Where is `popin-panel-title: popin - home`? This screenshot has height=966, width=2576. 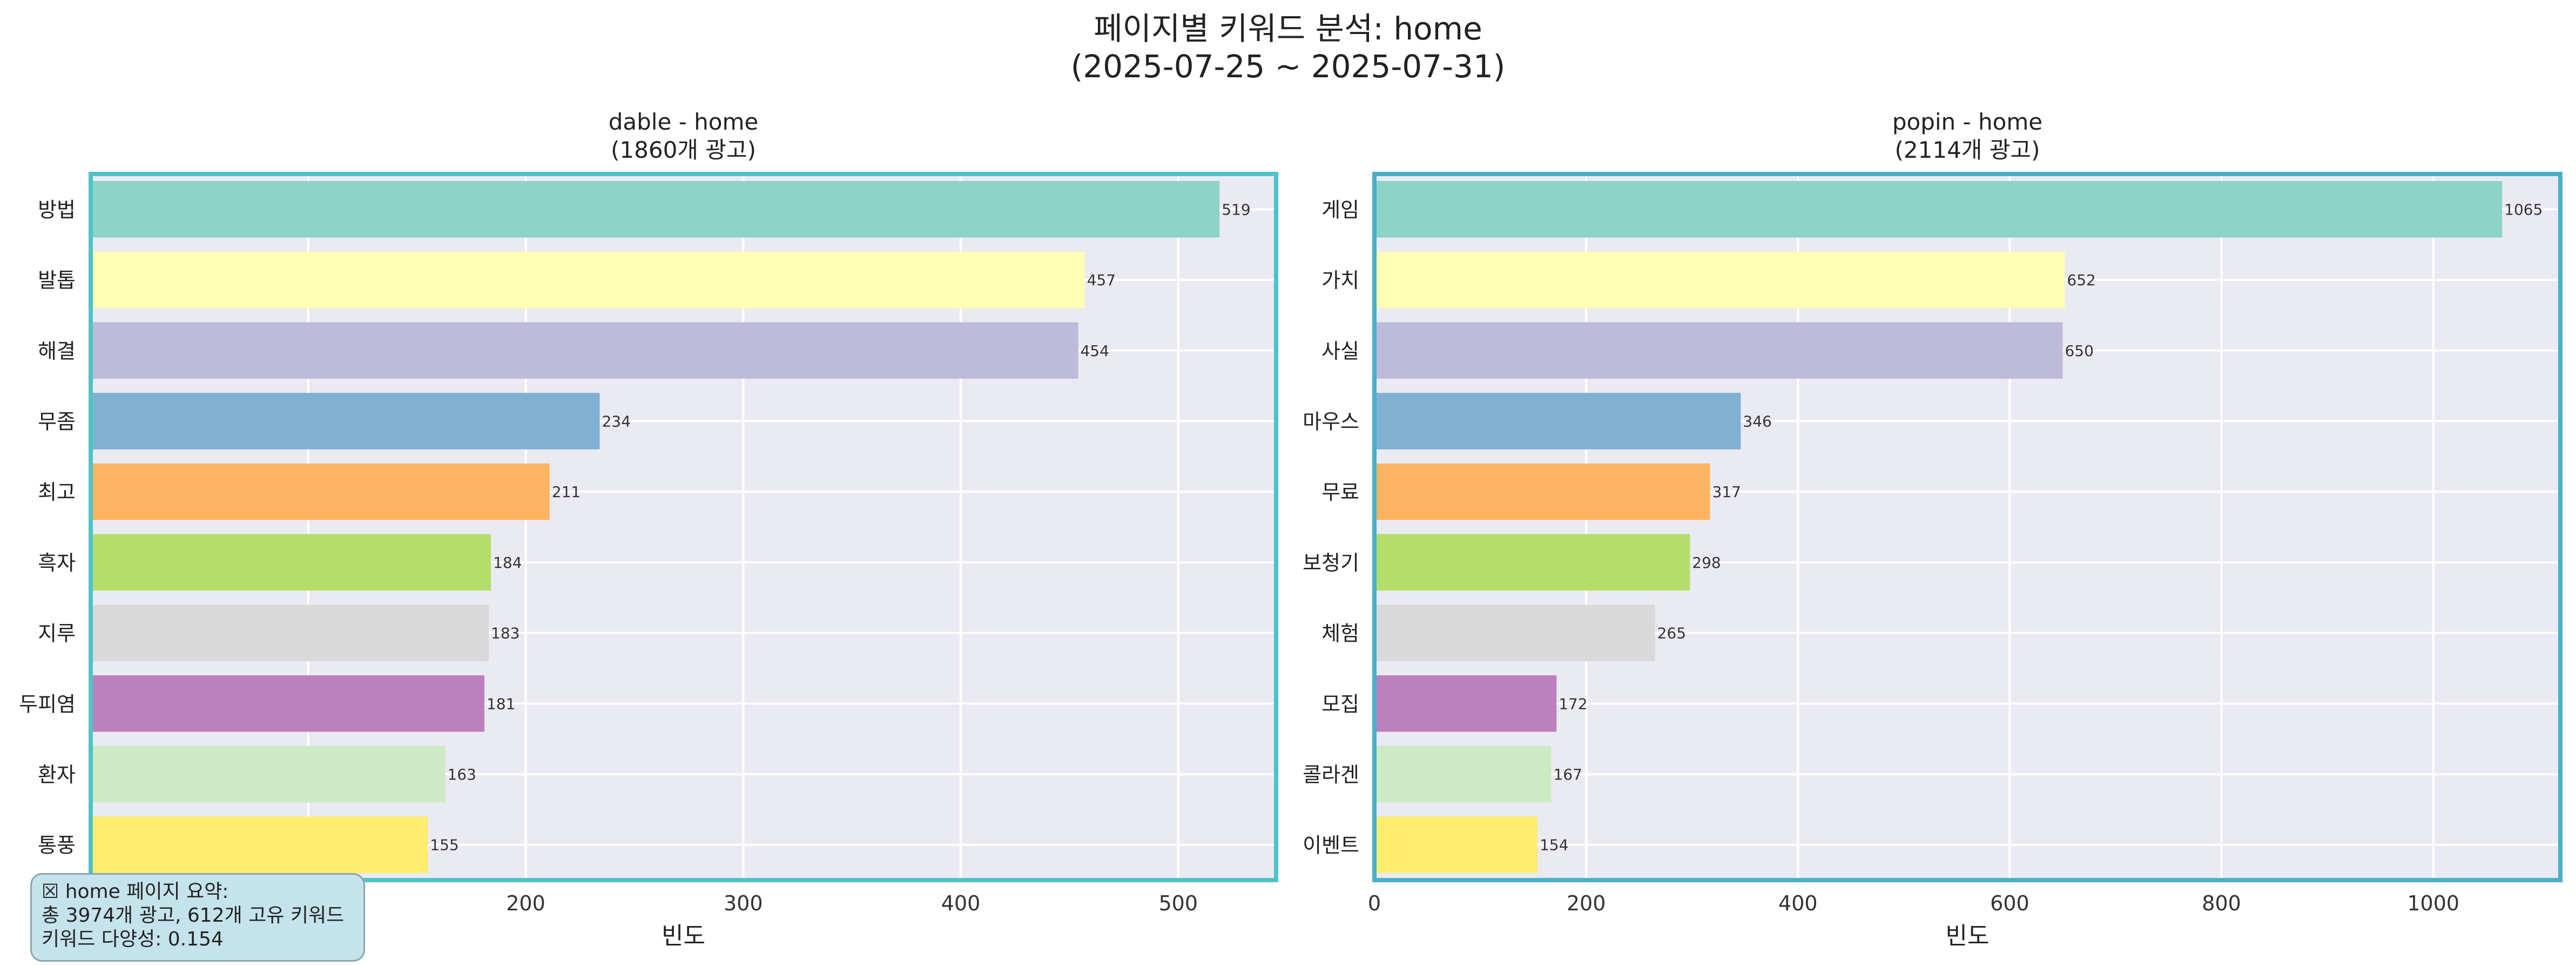 popin-panel-title: popin - home is located at coordinates (1967, 122).